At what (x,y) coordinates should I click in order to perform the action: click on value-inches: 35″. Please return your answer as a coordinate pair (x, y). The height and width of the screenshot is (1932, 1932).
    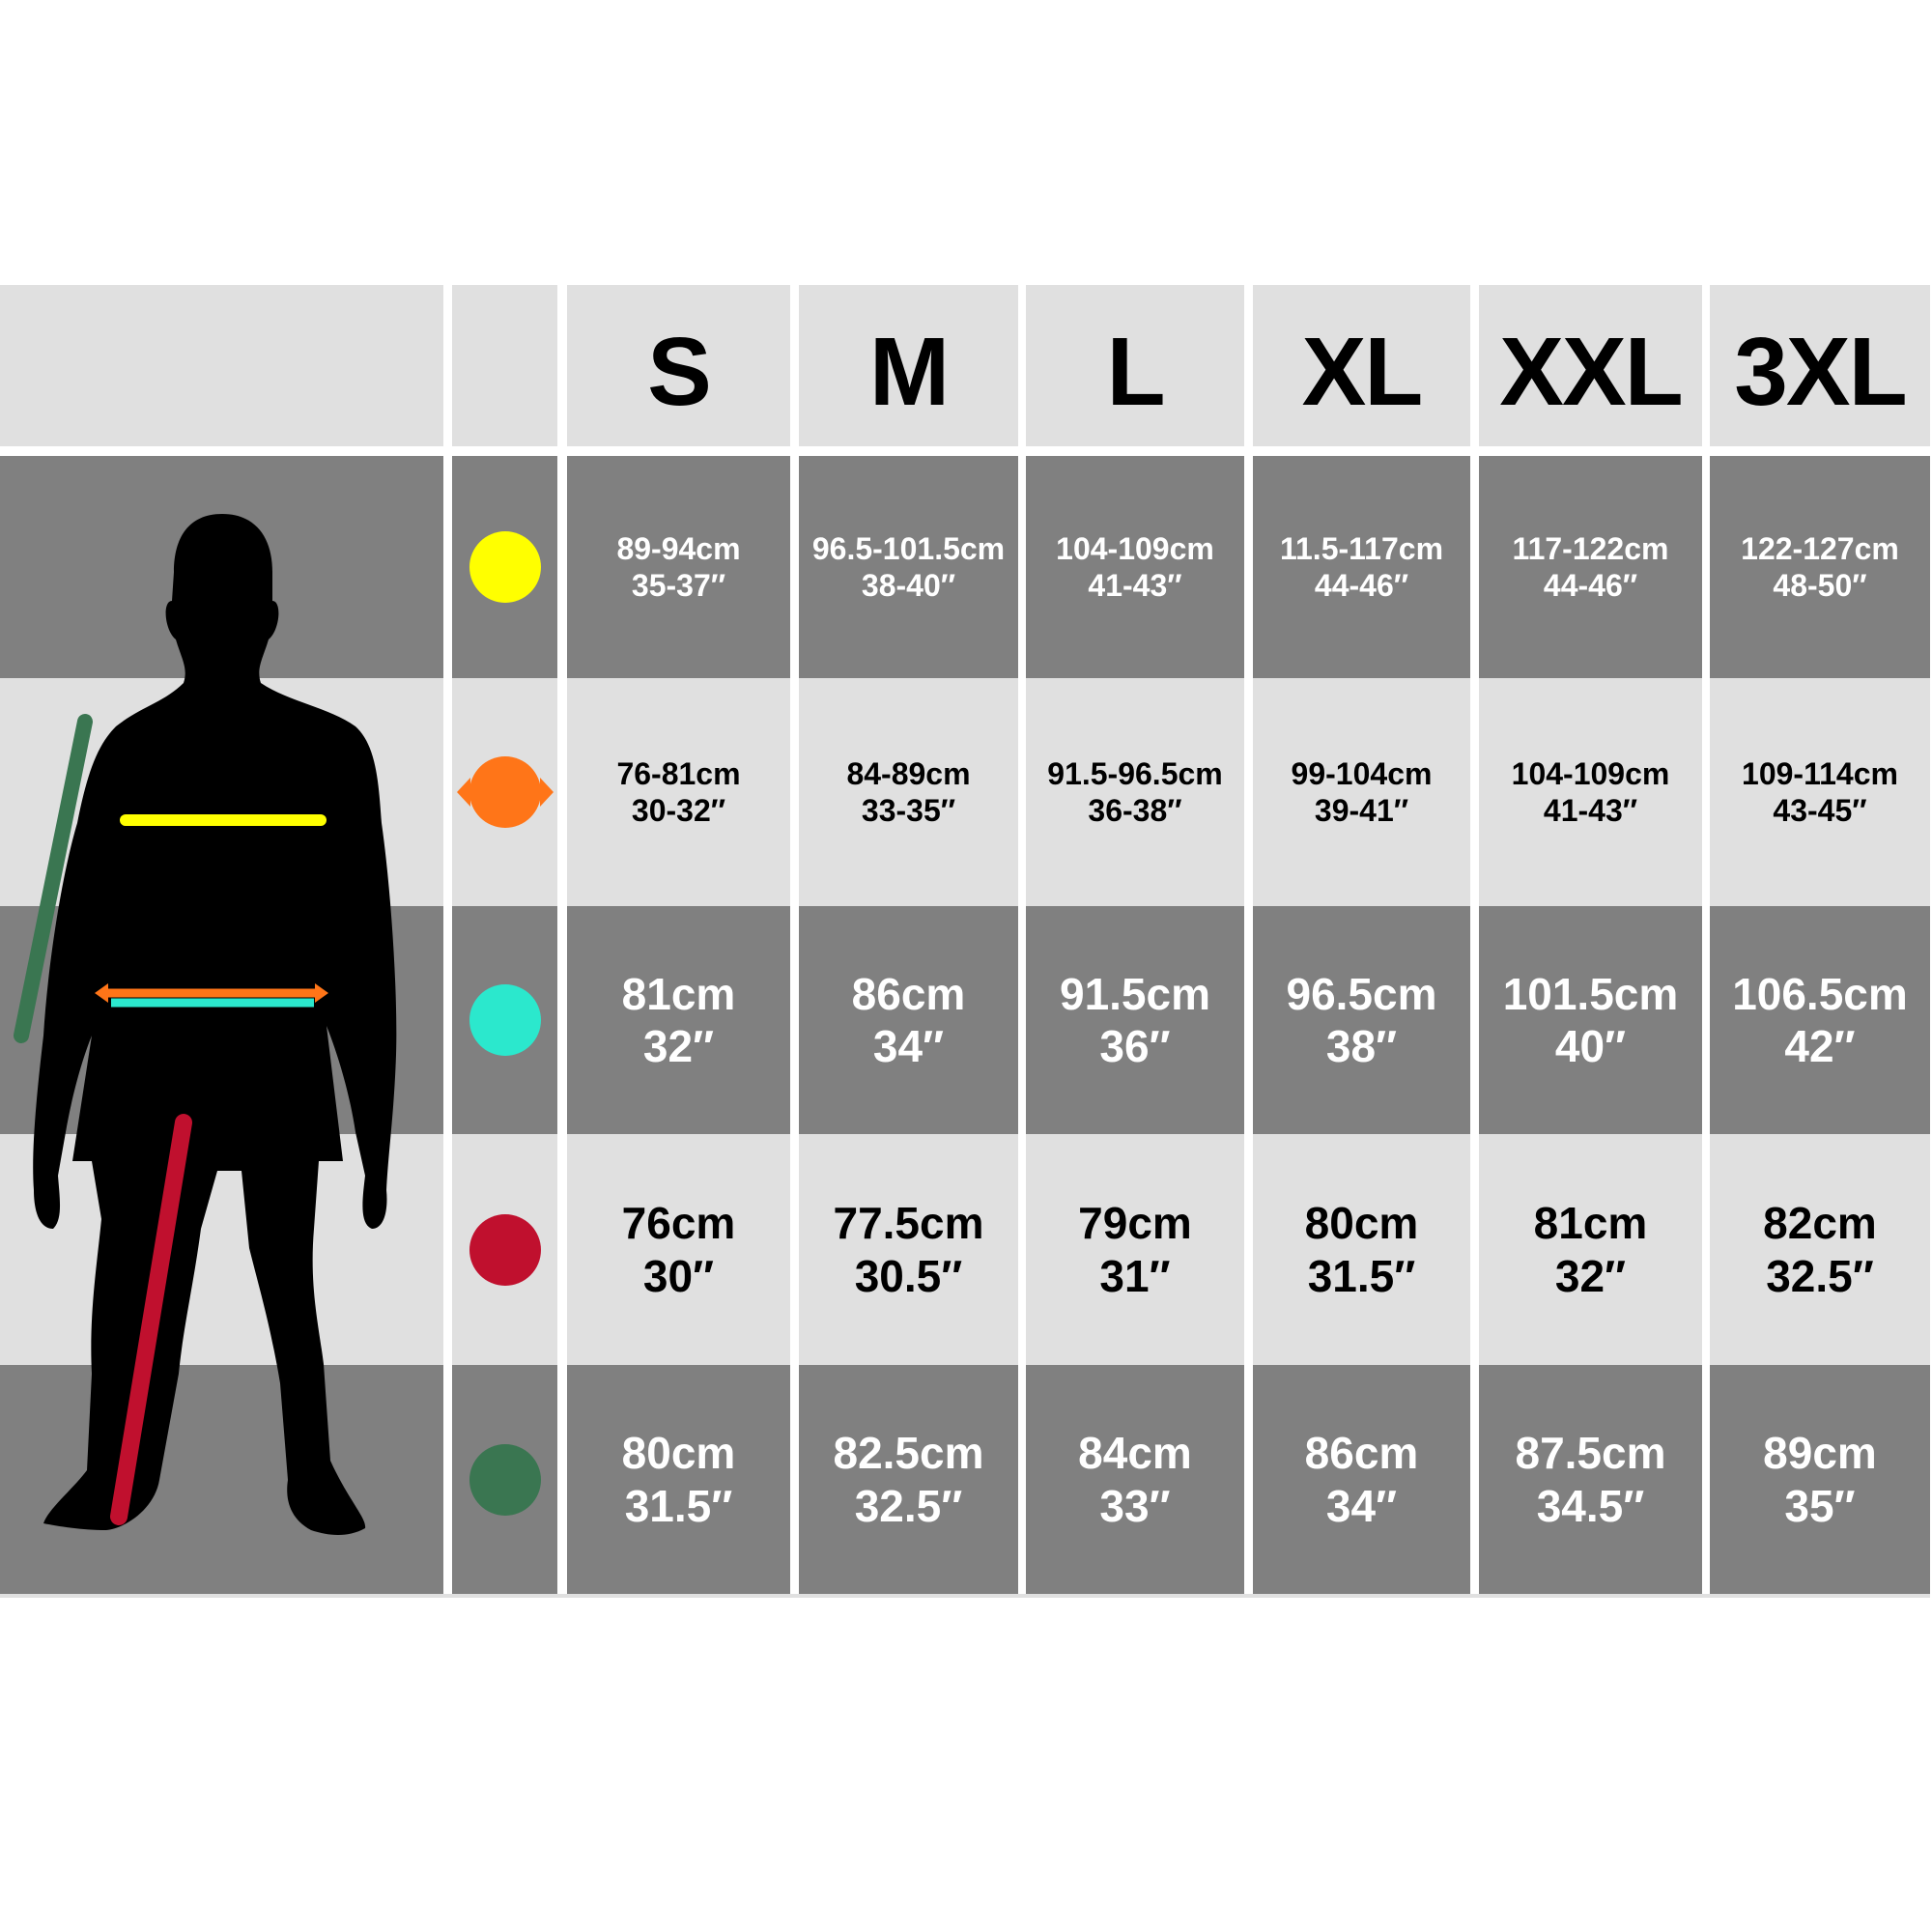
    Looking at the image, I should click on (1820, 1505).